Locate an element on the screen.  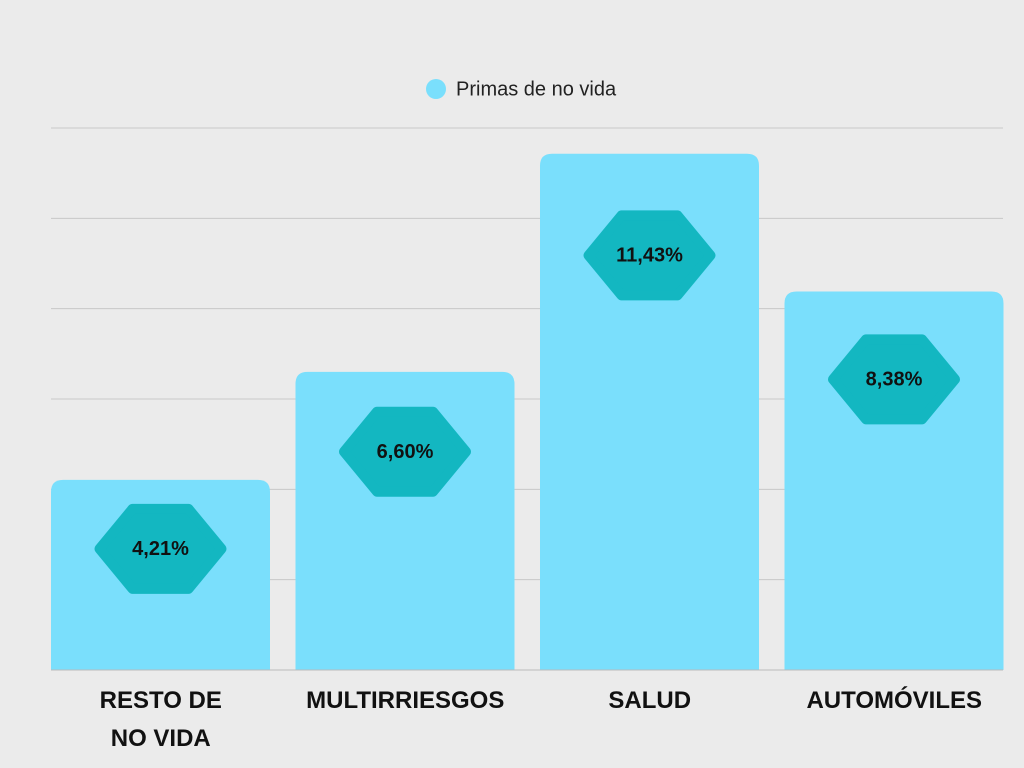
bar is located at coordinates (649, 411).